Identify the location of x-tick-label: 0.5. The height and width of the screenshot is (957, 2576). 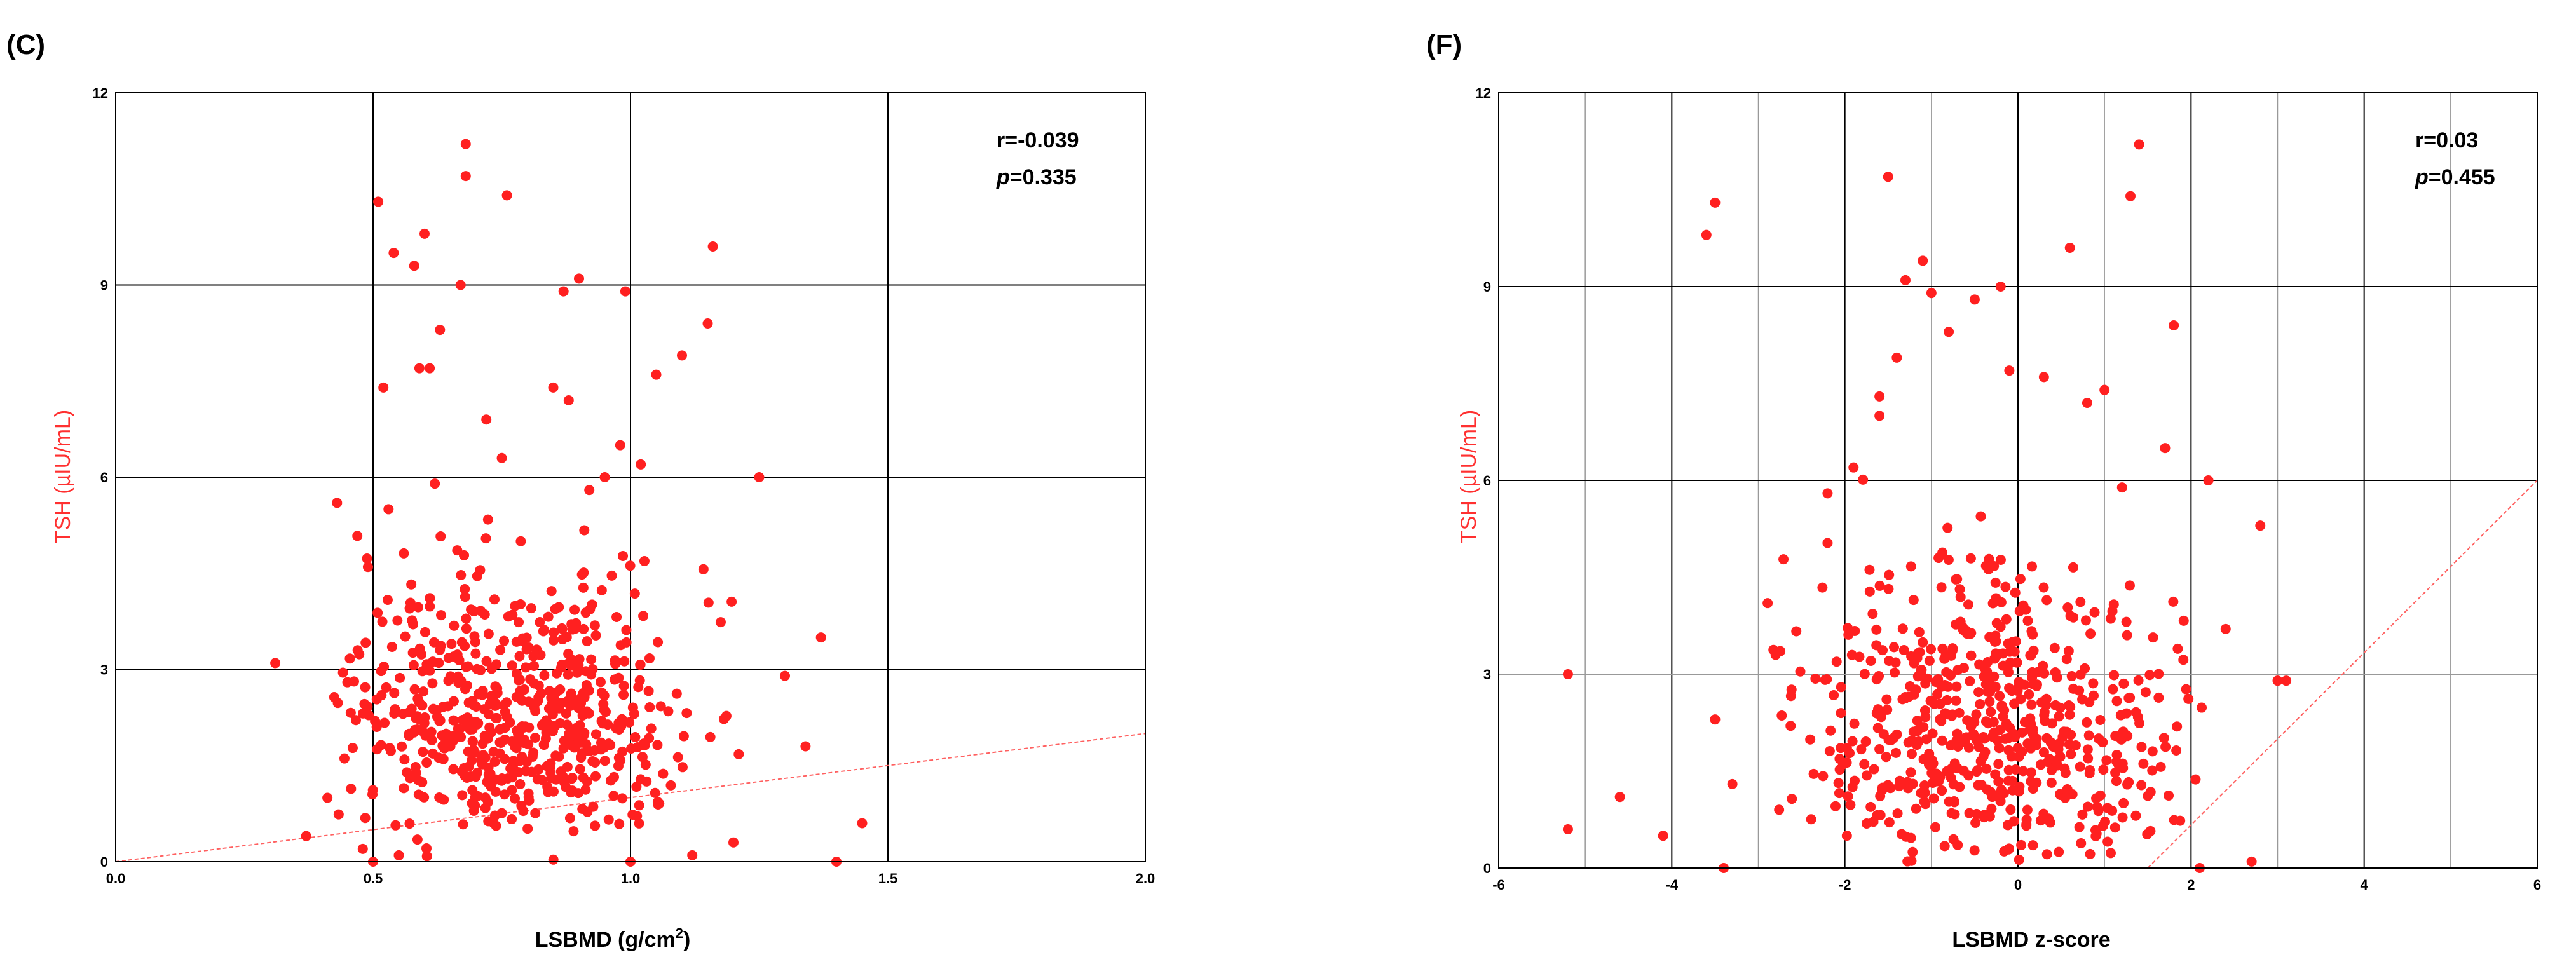
(373, 878).